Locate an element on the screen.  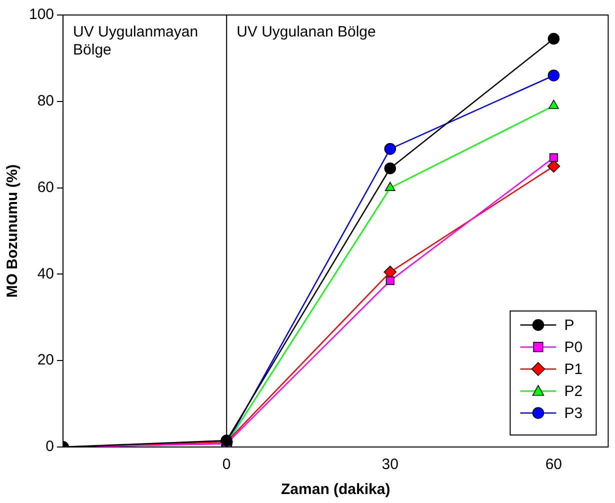
y-axis-title: MO Bozunumu (%) is located at coordinates (13, 231).